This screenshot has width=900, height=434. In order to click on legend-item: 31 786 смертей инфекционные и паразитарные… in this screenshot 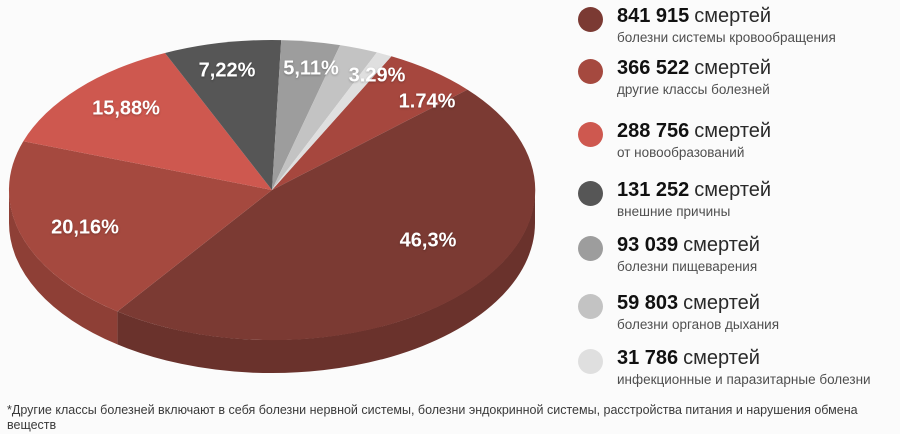, I will do `click(724, 368)`.